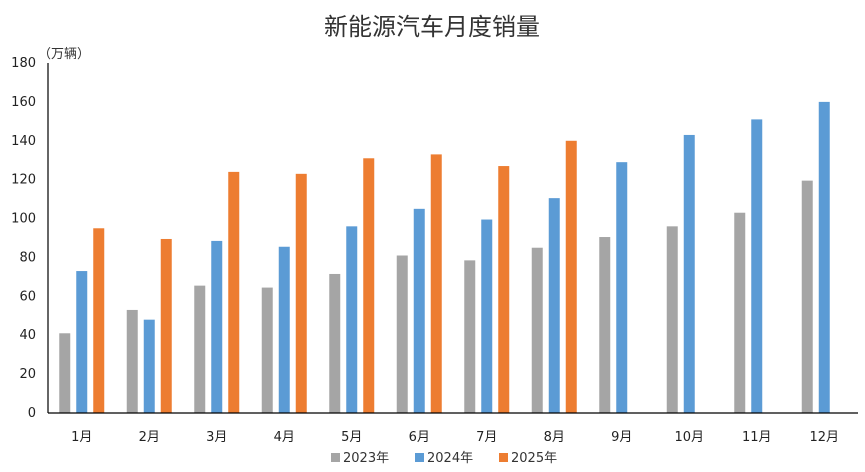  I want to click on bar-2024年-6月, so click(419, 310).